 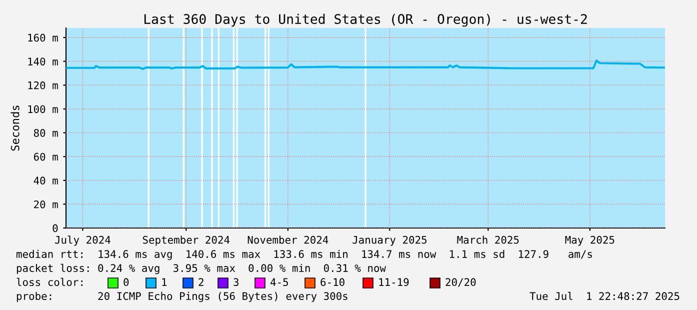 What do you see at coordinates (126, 282) in the screenshot?
I see `text: 0` at bounding box center [126, 282].